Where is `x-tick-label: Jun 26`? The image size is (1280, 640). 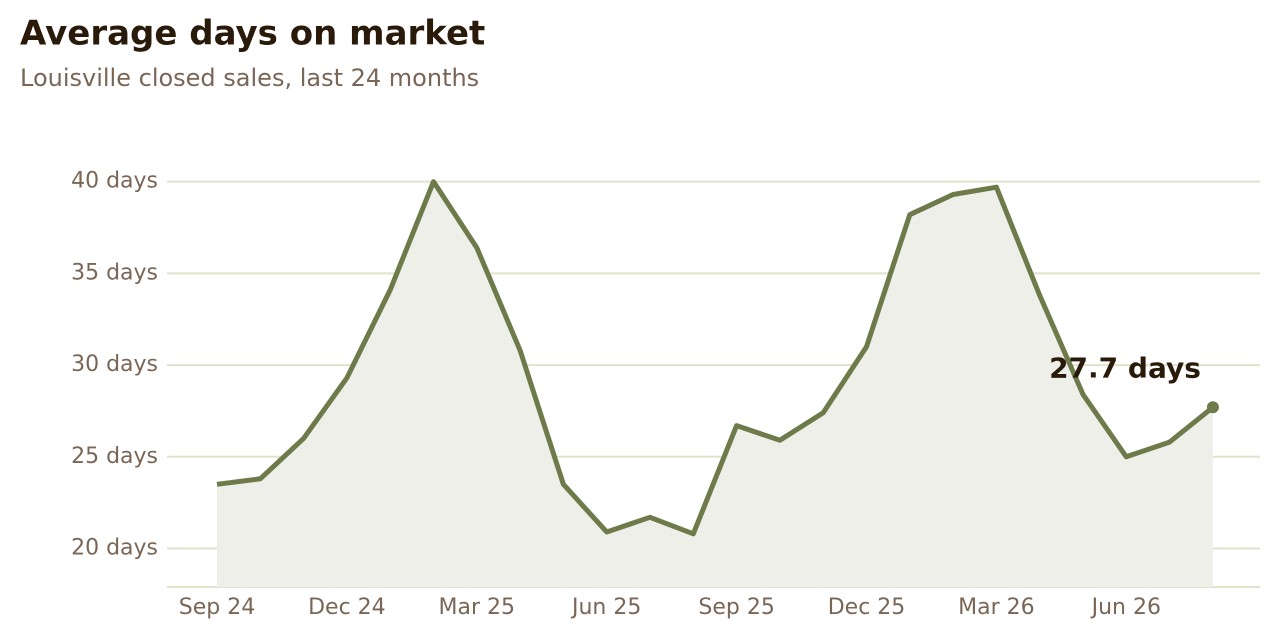 x-tick-label: Jun 26 is located at coordinates (1125, 607).